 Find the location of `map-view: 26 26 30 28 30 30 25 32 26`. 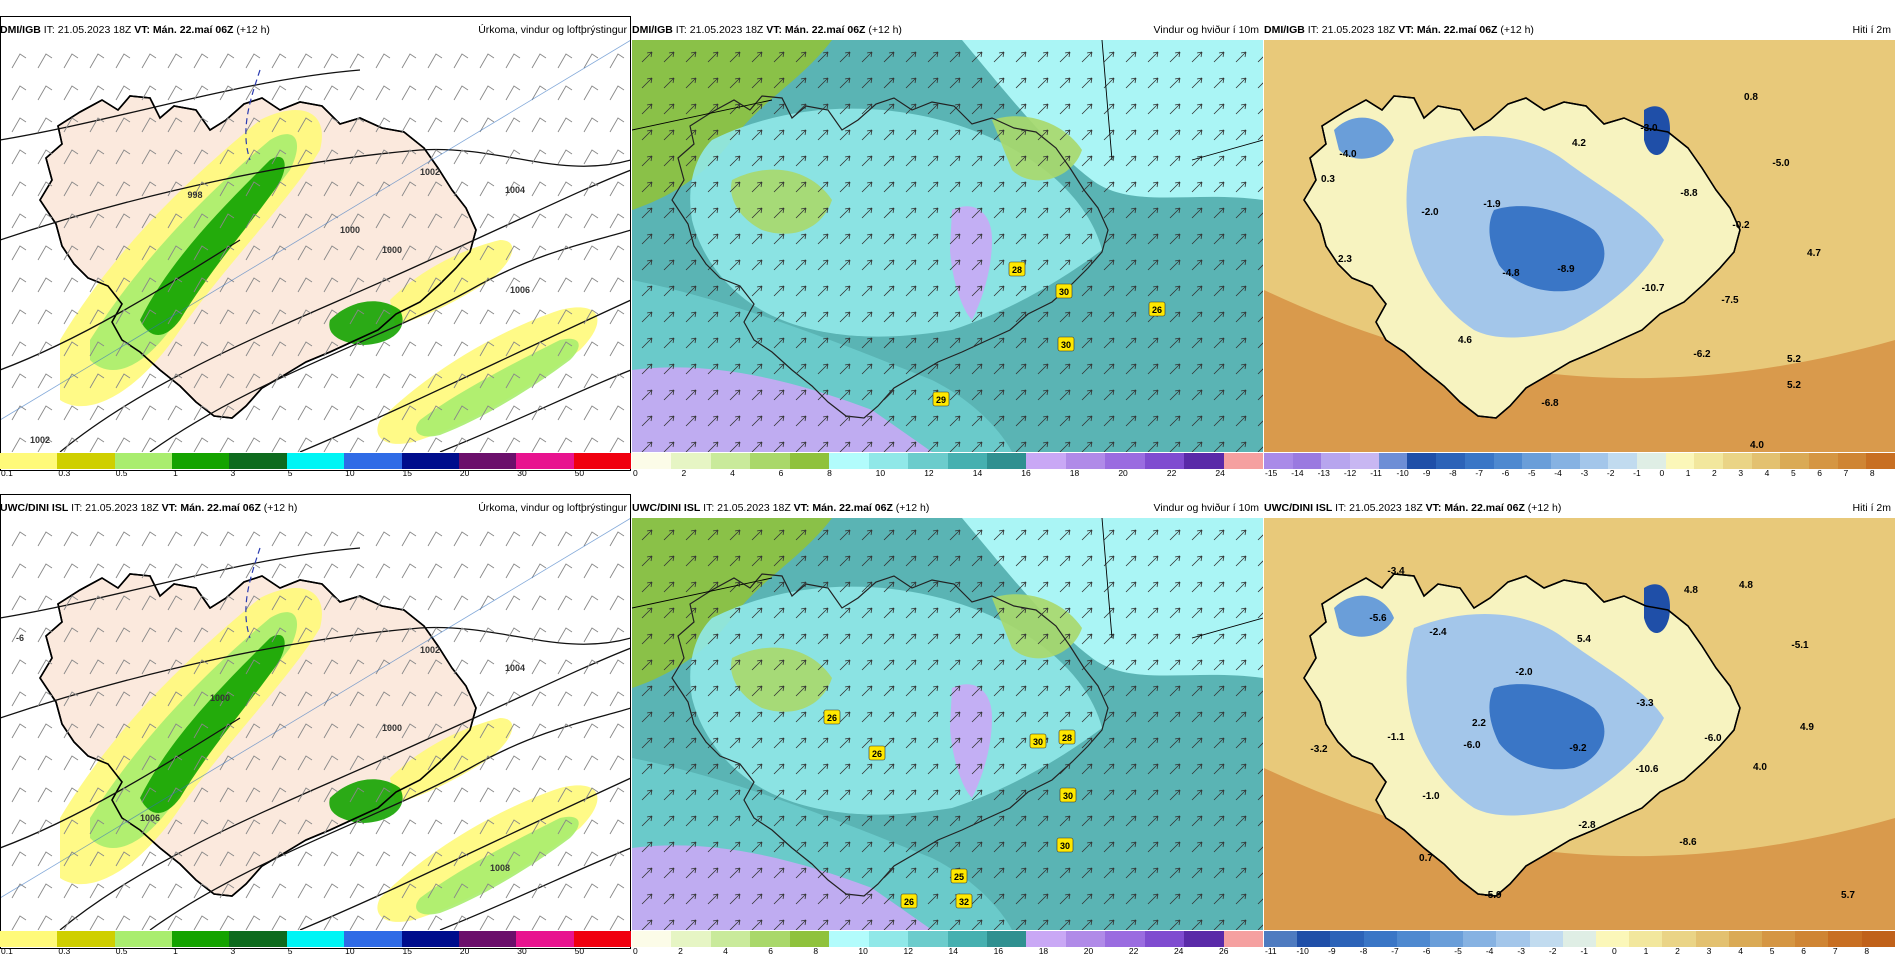

map-view: 26 26 30 28 30 30 25 32 26 is located at coordinates (947, 724).